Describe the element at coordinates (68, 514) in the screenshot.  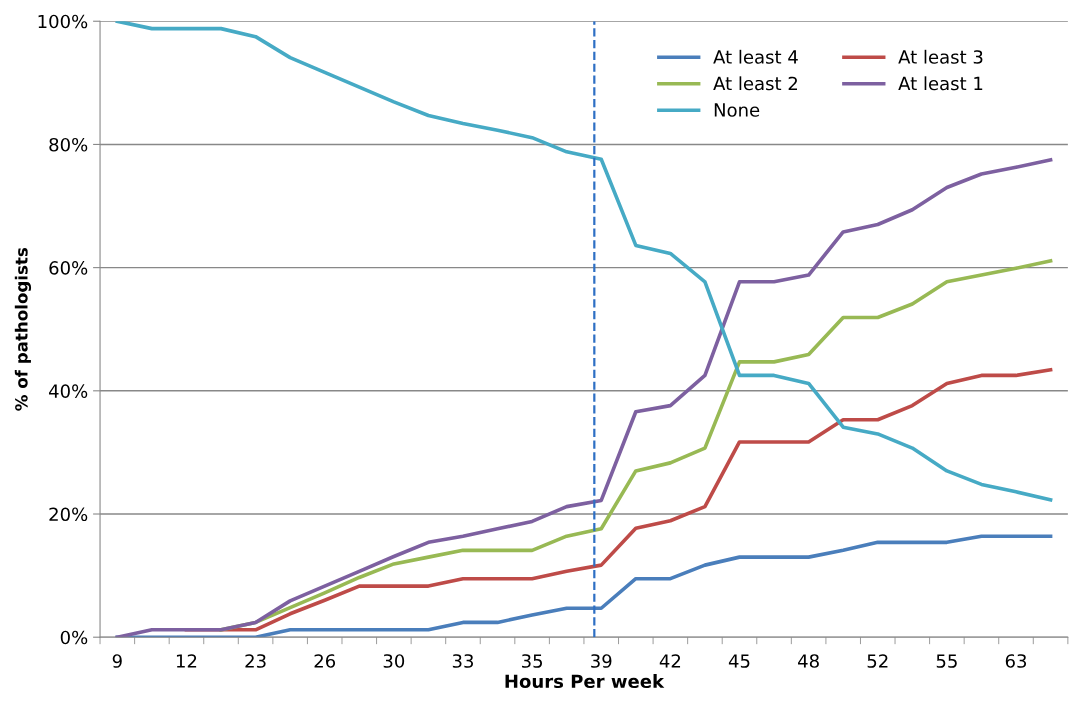
I see `y-tick-label: 20%` at that location.